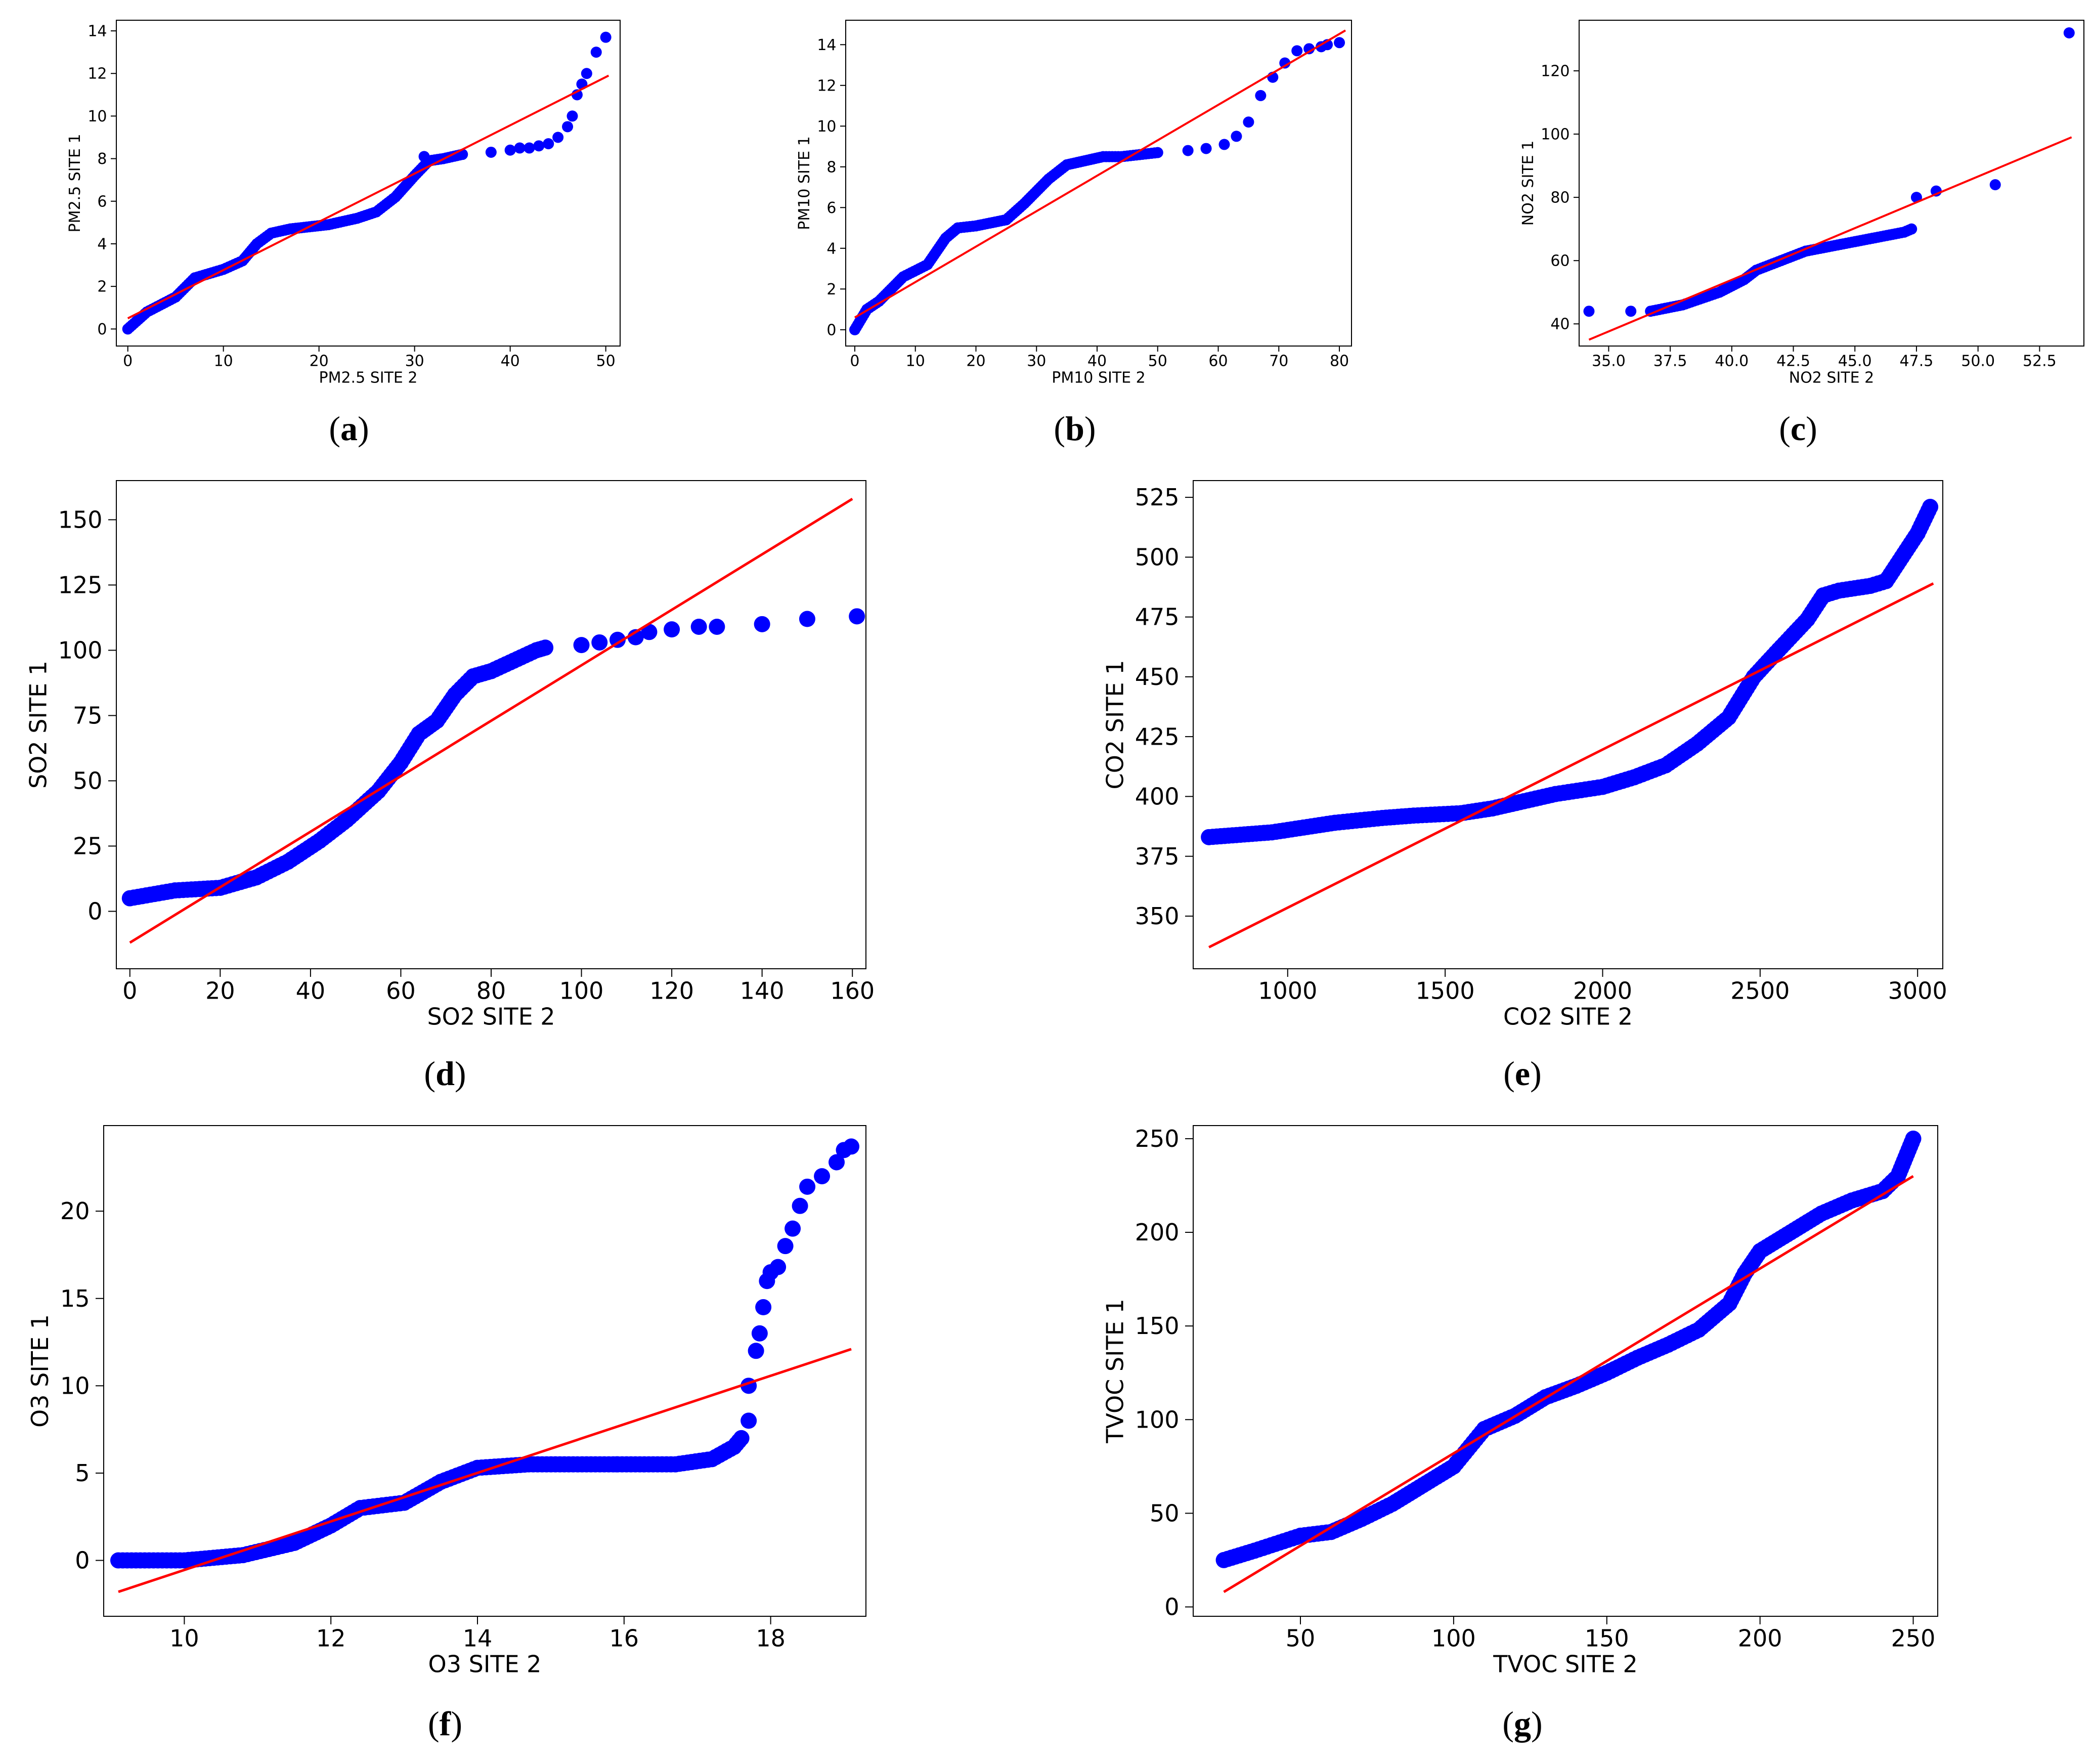 The height and width of the screenshot is (1764, 2092). I want to click on x-axis-label: PM2.5 SITE 2, so click(368, 378).